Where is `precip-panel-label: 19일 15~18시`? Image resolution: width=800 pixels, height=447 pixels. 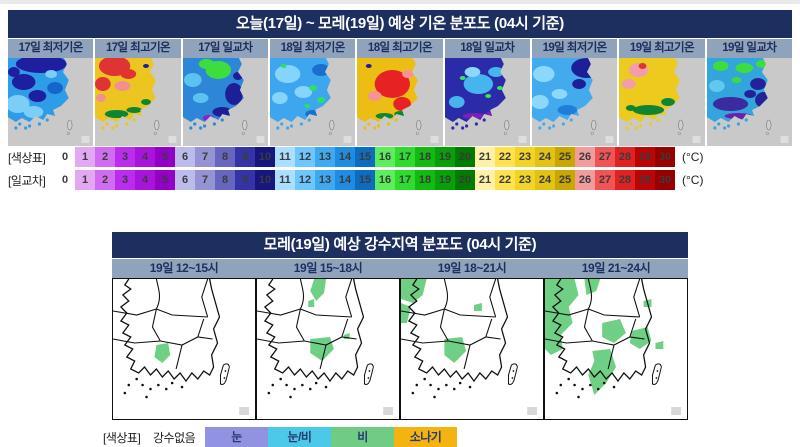
precip-panel-label: 19일 15~18시 is located at coordinates (328, 268).